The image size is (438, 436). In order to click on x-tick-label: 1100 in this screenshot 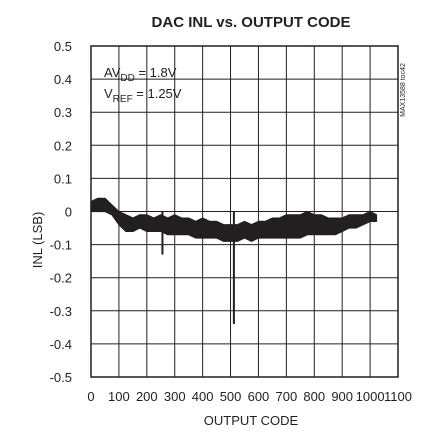, I will do `click(398, 396)`.